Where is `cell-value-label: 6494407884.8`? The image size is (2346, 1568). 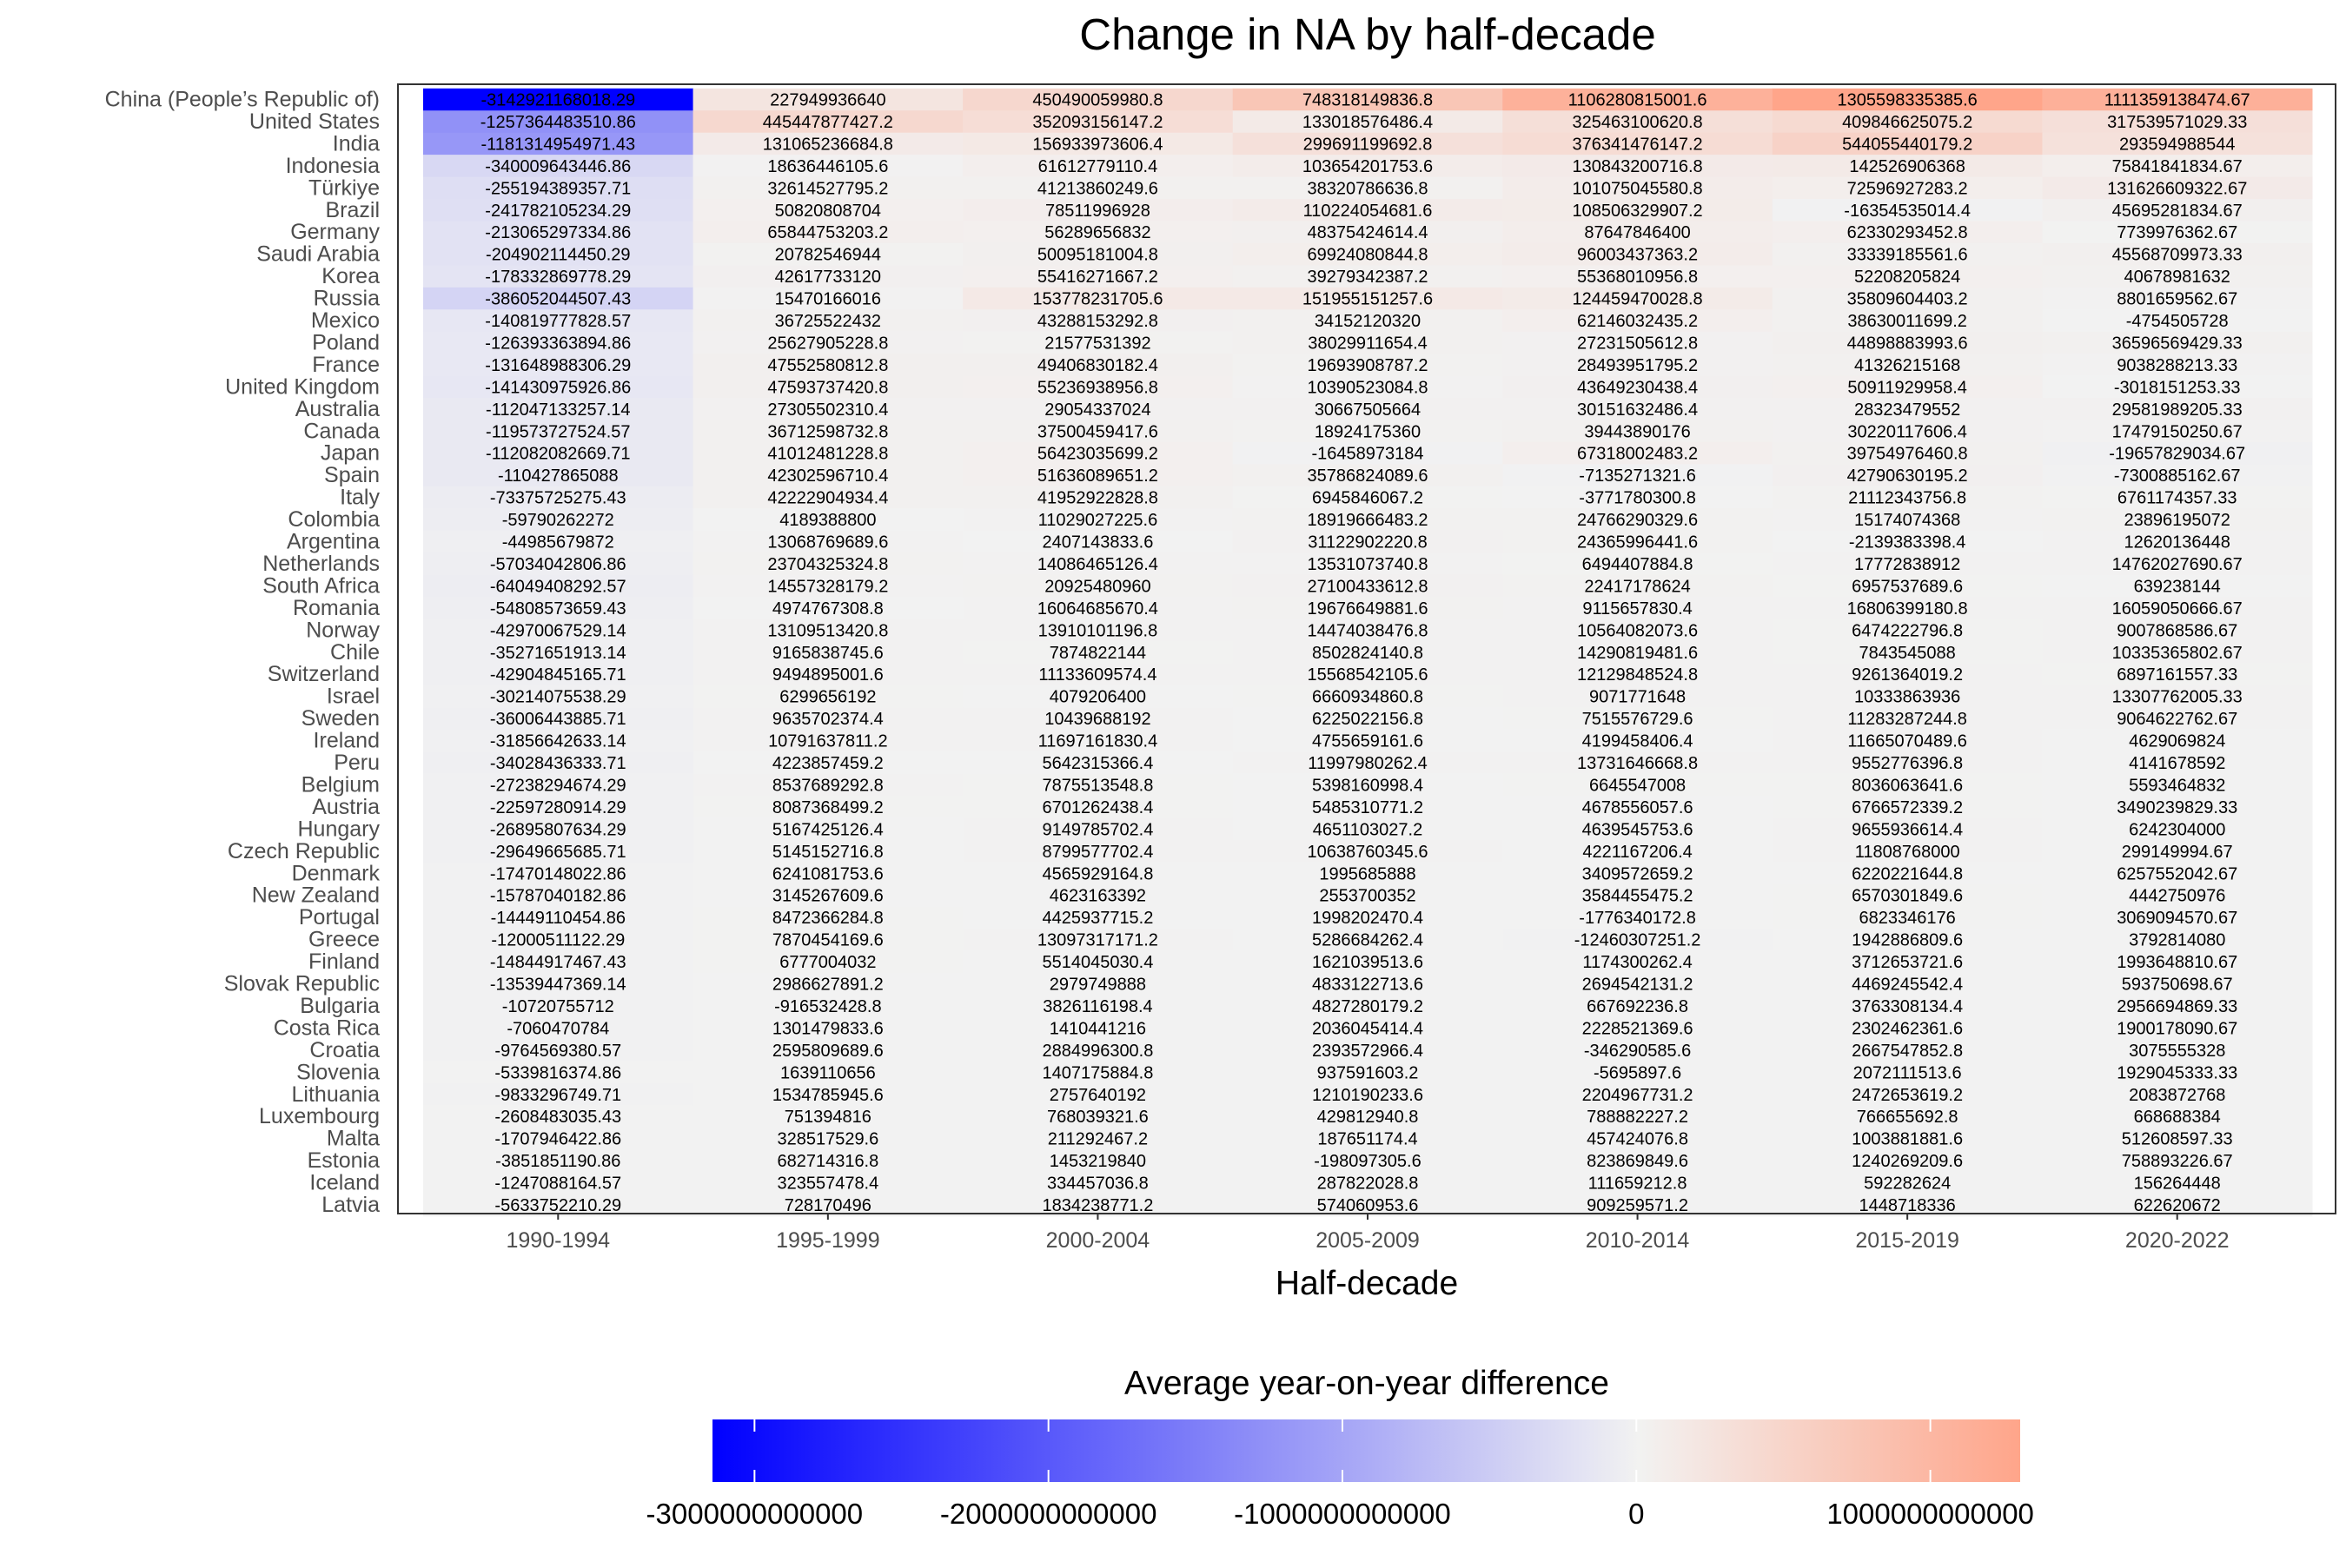 cell-value-label: 6494407884.8 is located at coordinates (1637, 564).